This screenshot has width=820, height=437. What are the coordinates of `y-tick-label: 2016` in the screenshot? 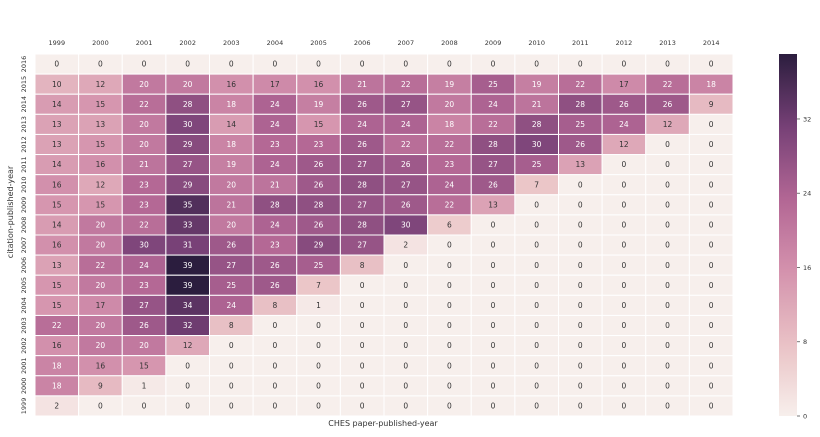 It's located at (24, 64).